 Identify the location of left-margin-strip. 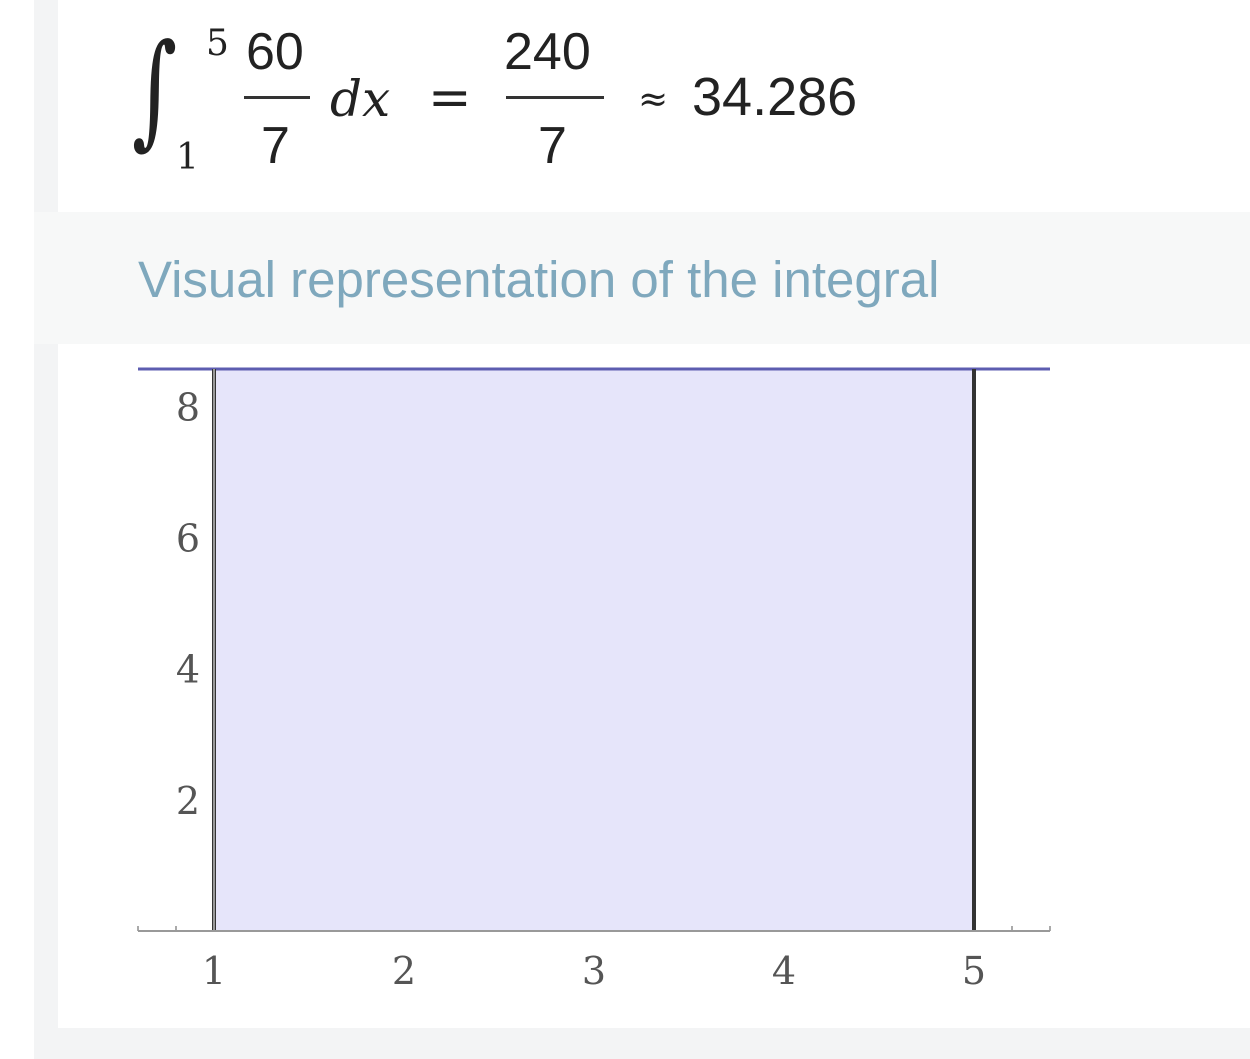
(17, 529).